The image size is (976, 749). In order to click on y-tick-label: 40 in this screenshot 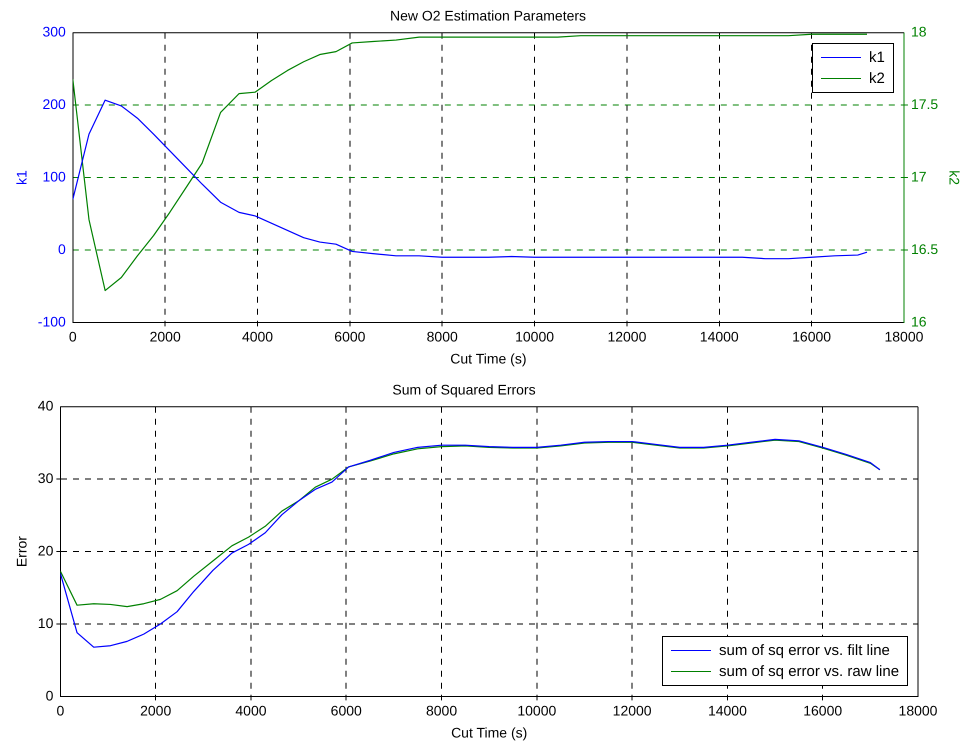, I will do `click(46, 406)`.